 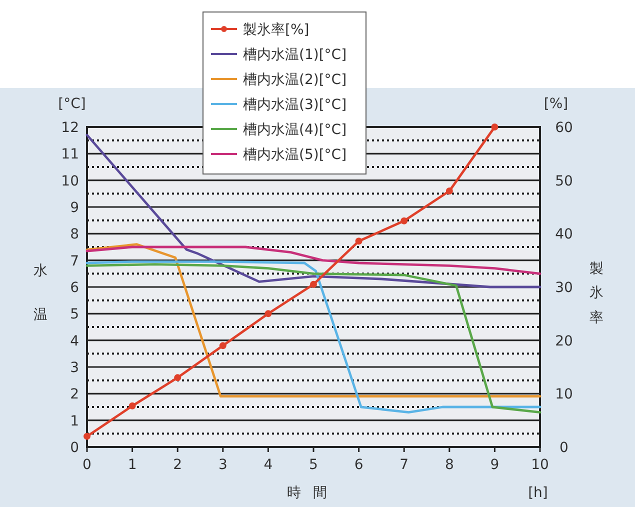 I want to click on legend-label: 槽内水温(3)[°C], so click(x=295, y=105).